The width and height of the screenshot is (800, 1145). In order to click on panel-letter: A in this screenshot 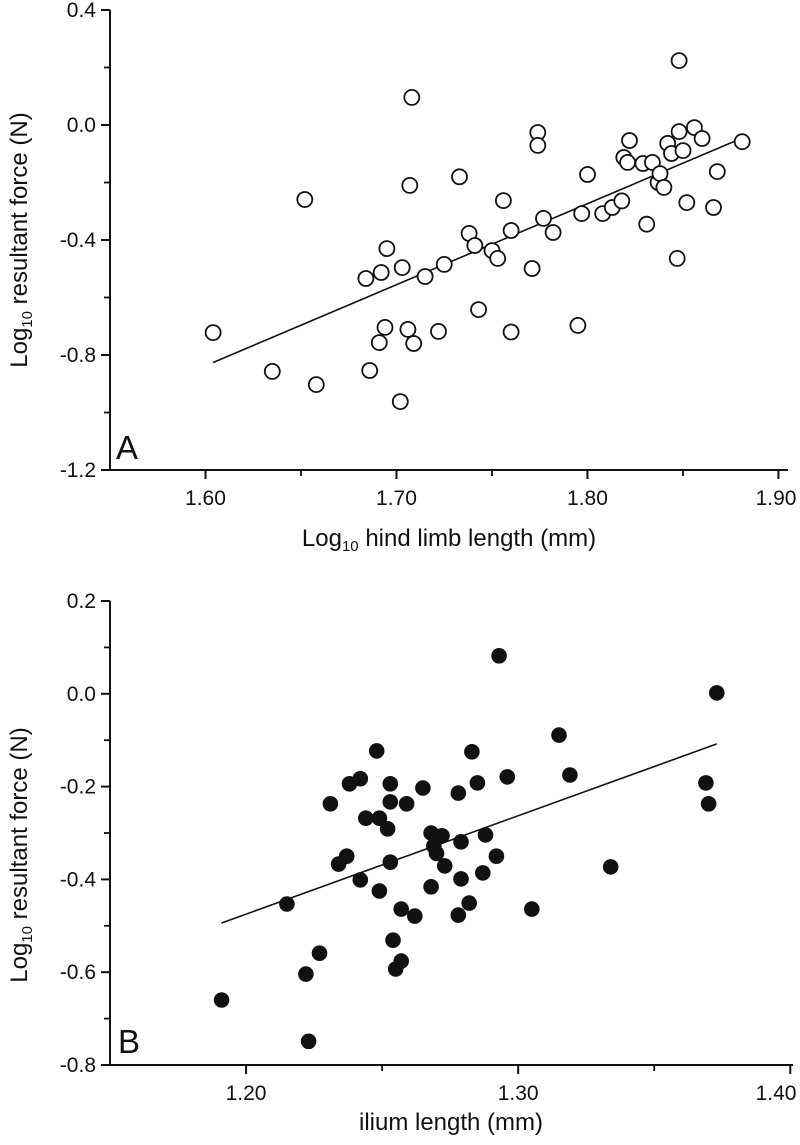, I will do `click(127, 447)`.